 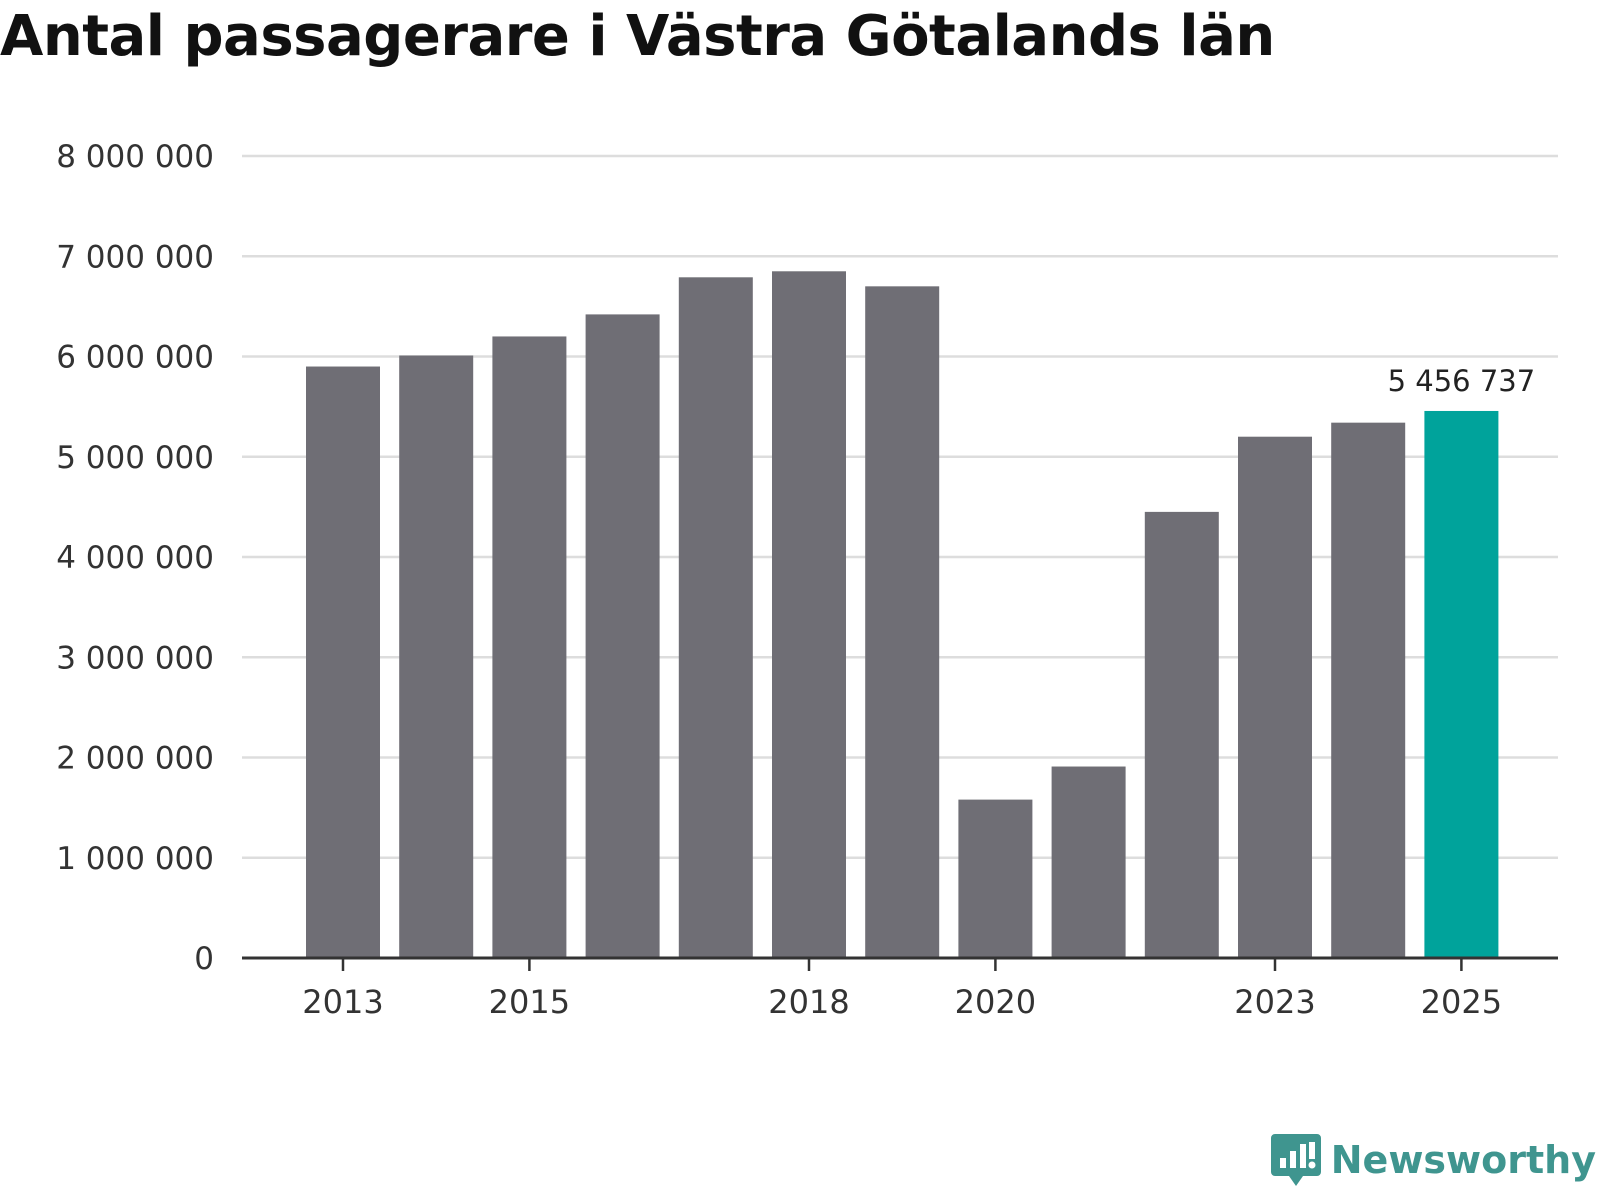 I want to click on bar-2014, so click(x=436, y=656).